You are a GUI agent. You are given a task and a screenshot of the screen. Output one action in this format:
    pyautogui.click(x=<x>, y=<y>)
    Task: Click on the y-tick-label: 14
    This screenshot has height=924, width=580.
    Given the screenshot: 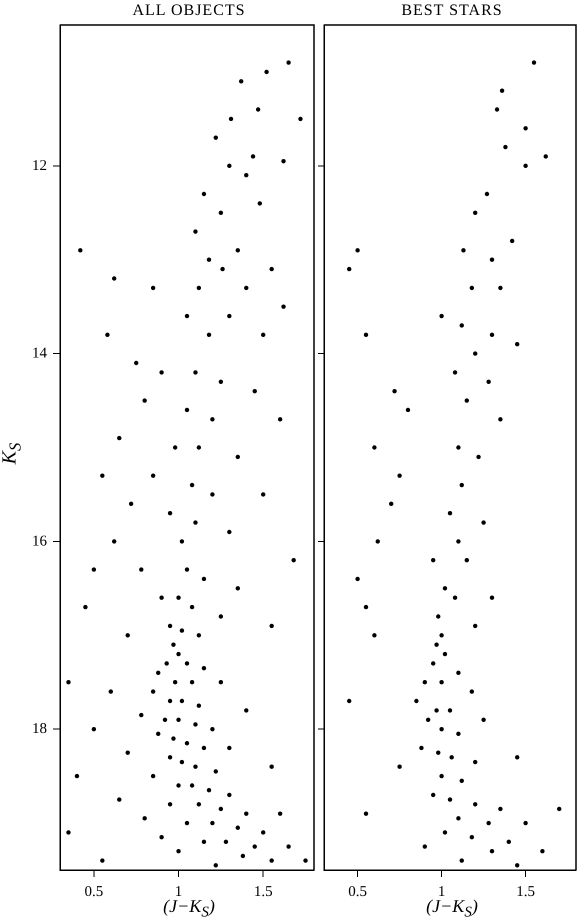 What is the action you would take?
    pyautogui.click(x=40, y=354)
    